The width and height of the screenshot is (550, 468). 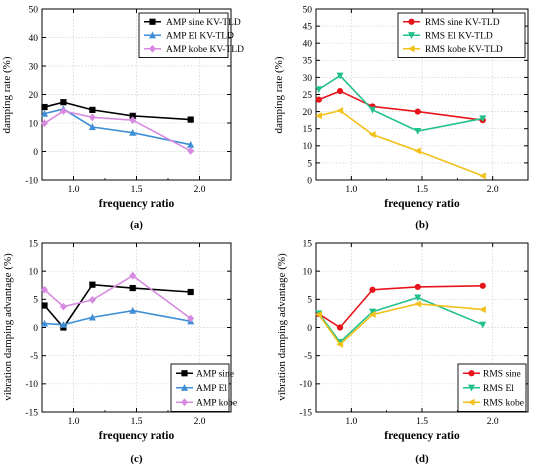 I want to click on y-tick-label: 10, so click(x=308, y=147).